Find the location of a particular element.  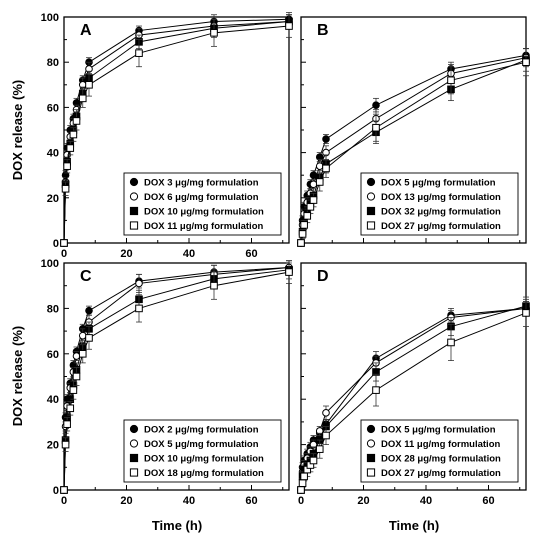

legend-entry: DOX 2 μg/mg formulation is located at coordinates (201, 430).